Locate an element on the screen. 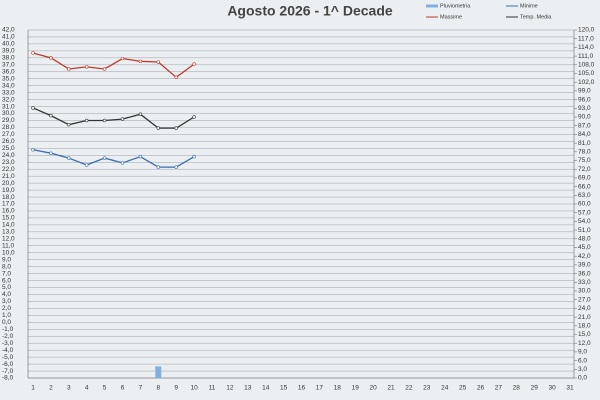  x-tick-label: 31 is located at coordinates (570, 388).